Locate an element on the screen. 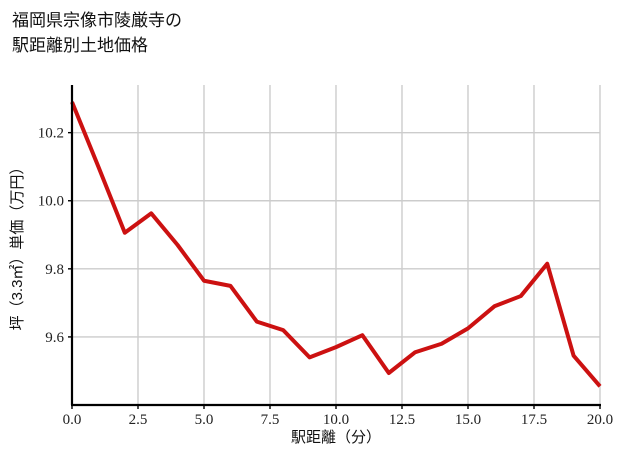 The image size is (621, 465). x-tick-label: 7.5 is located at coordinates (270, 420).